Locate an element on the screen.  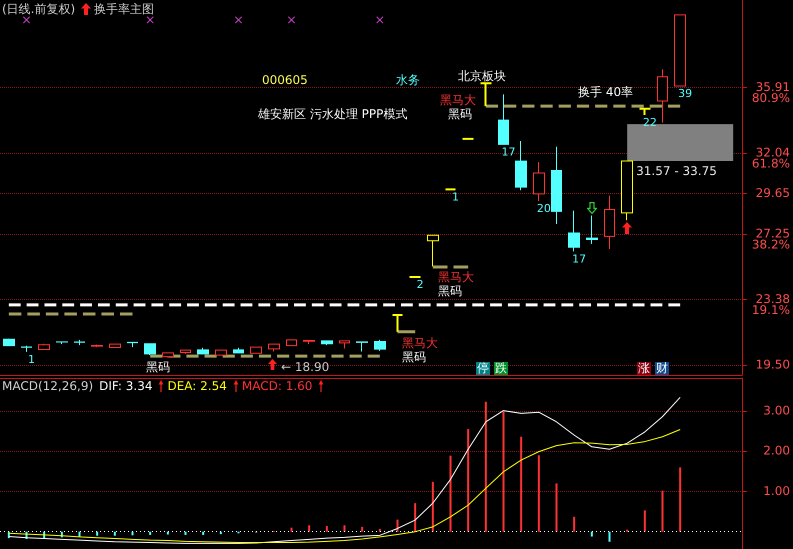
chart-subtitle: 换手率主图 is located at coordinates (124, 9).